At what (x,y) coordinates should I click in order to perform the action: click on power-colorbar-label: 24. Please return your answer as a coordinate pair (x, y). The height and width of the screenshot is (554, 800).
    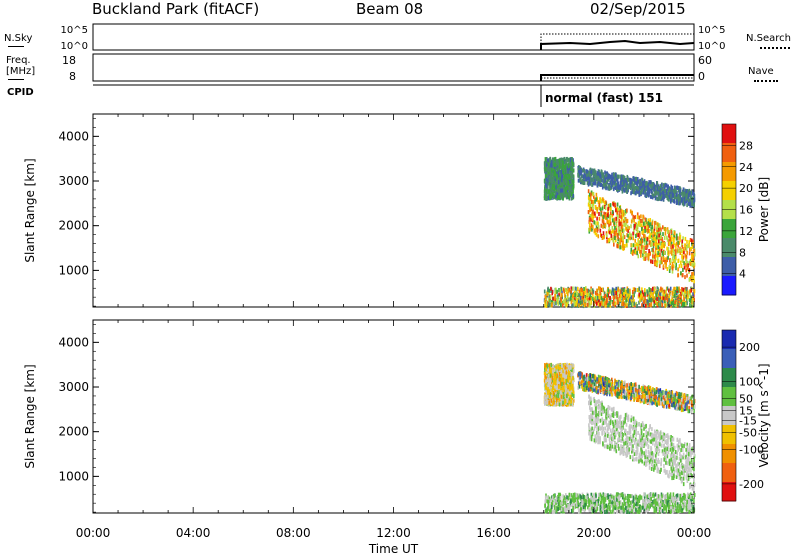
    Looking at the image, I should click on (746, 167).